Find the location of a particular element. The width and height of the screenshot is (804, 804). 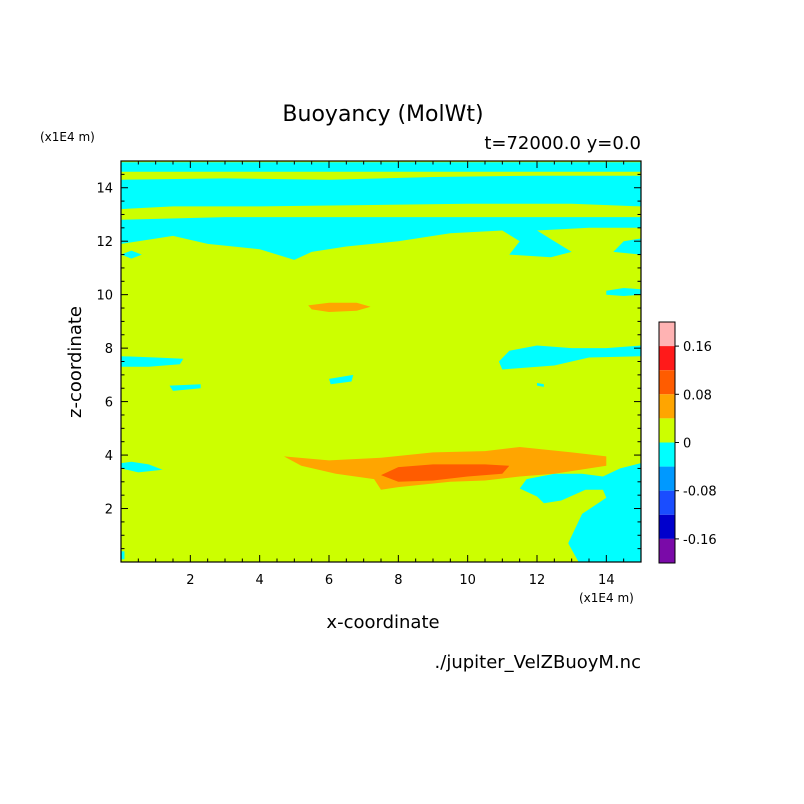

x-tick-label: 8 is located at coordinates (398, 580).